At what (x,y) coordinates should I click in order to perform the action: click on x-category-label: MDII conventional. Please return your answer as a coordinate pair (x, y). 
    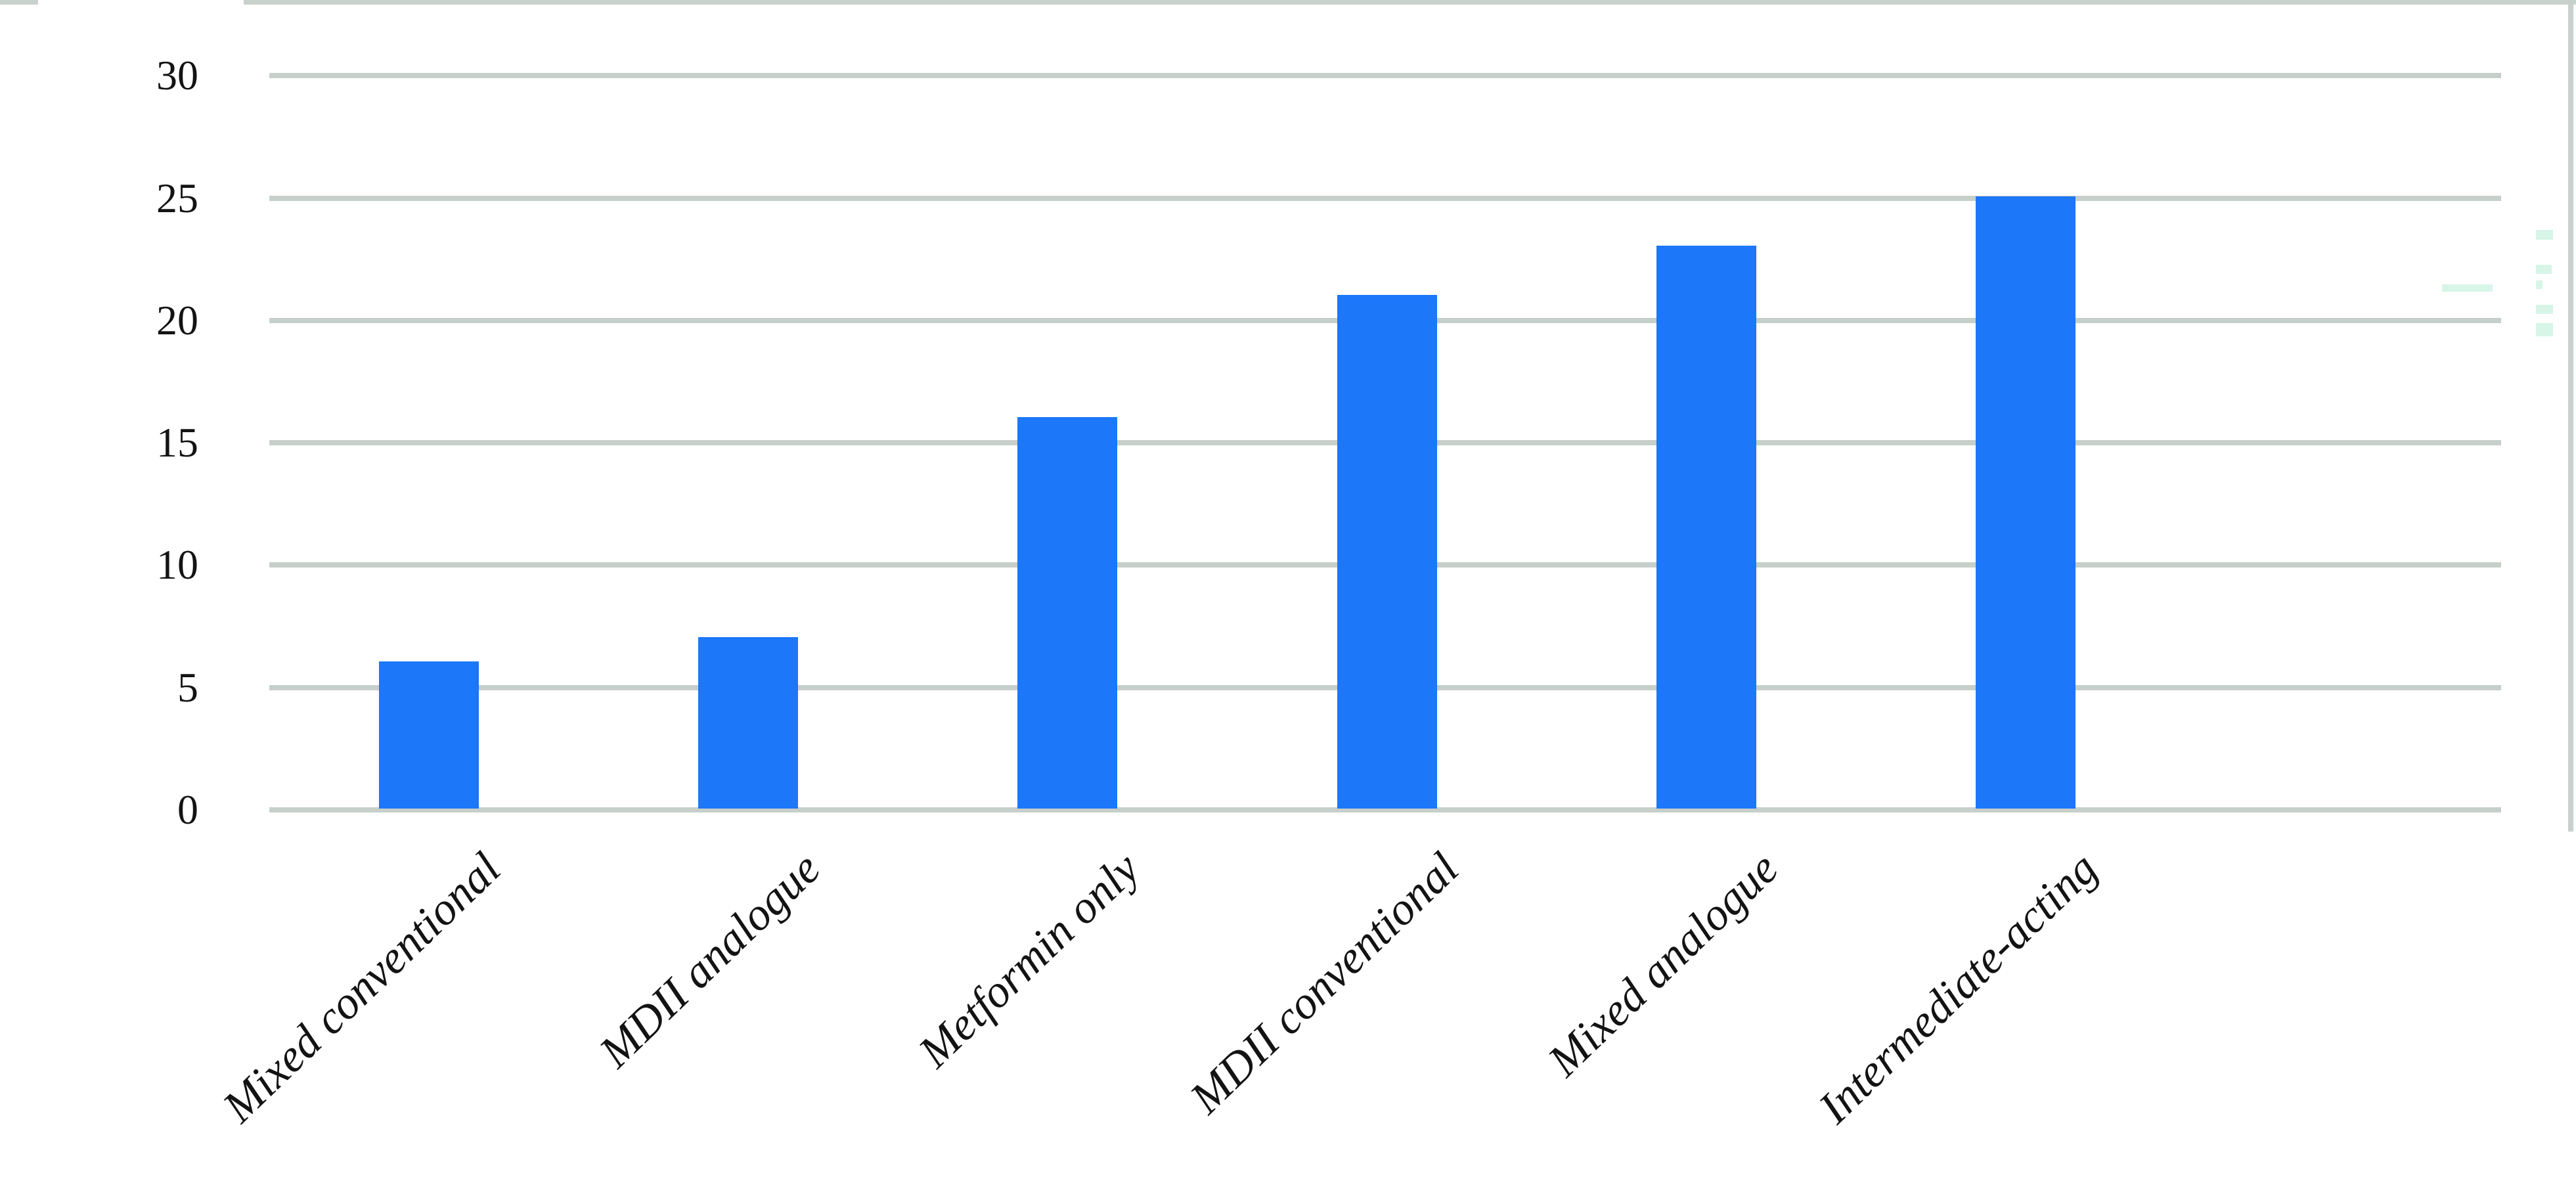
    Looking at the image, I should click on (1324, 983).